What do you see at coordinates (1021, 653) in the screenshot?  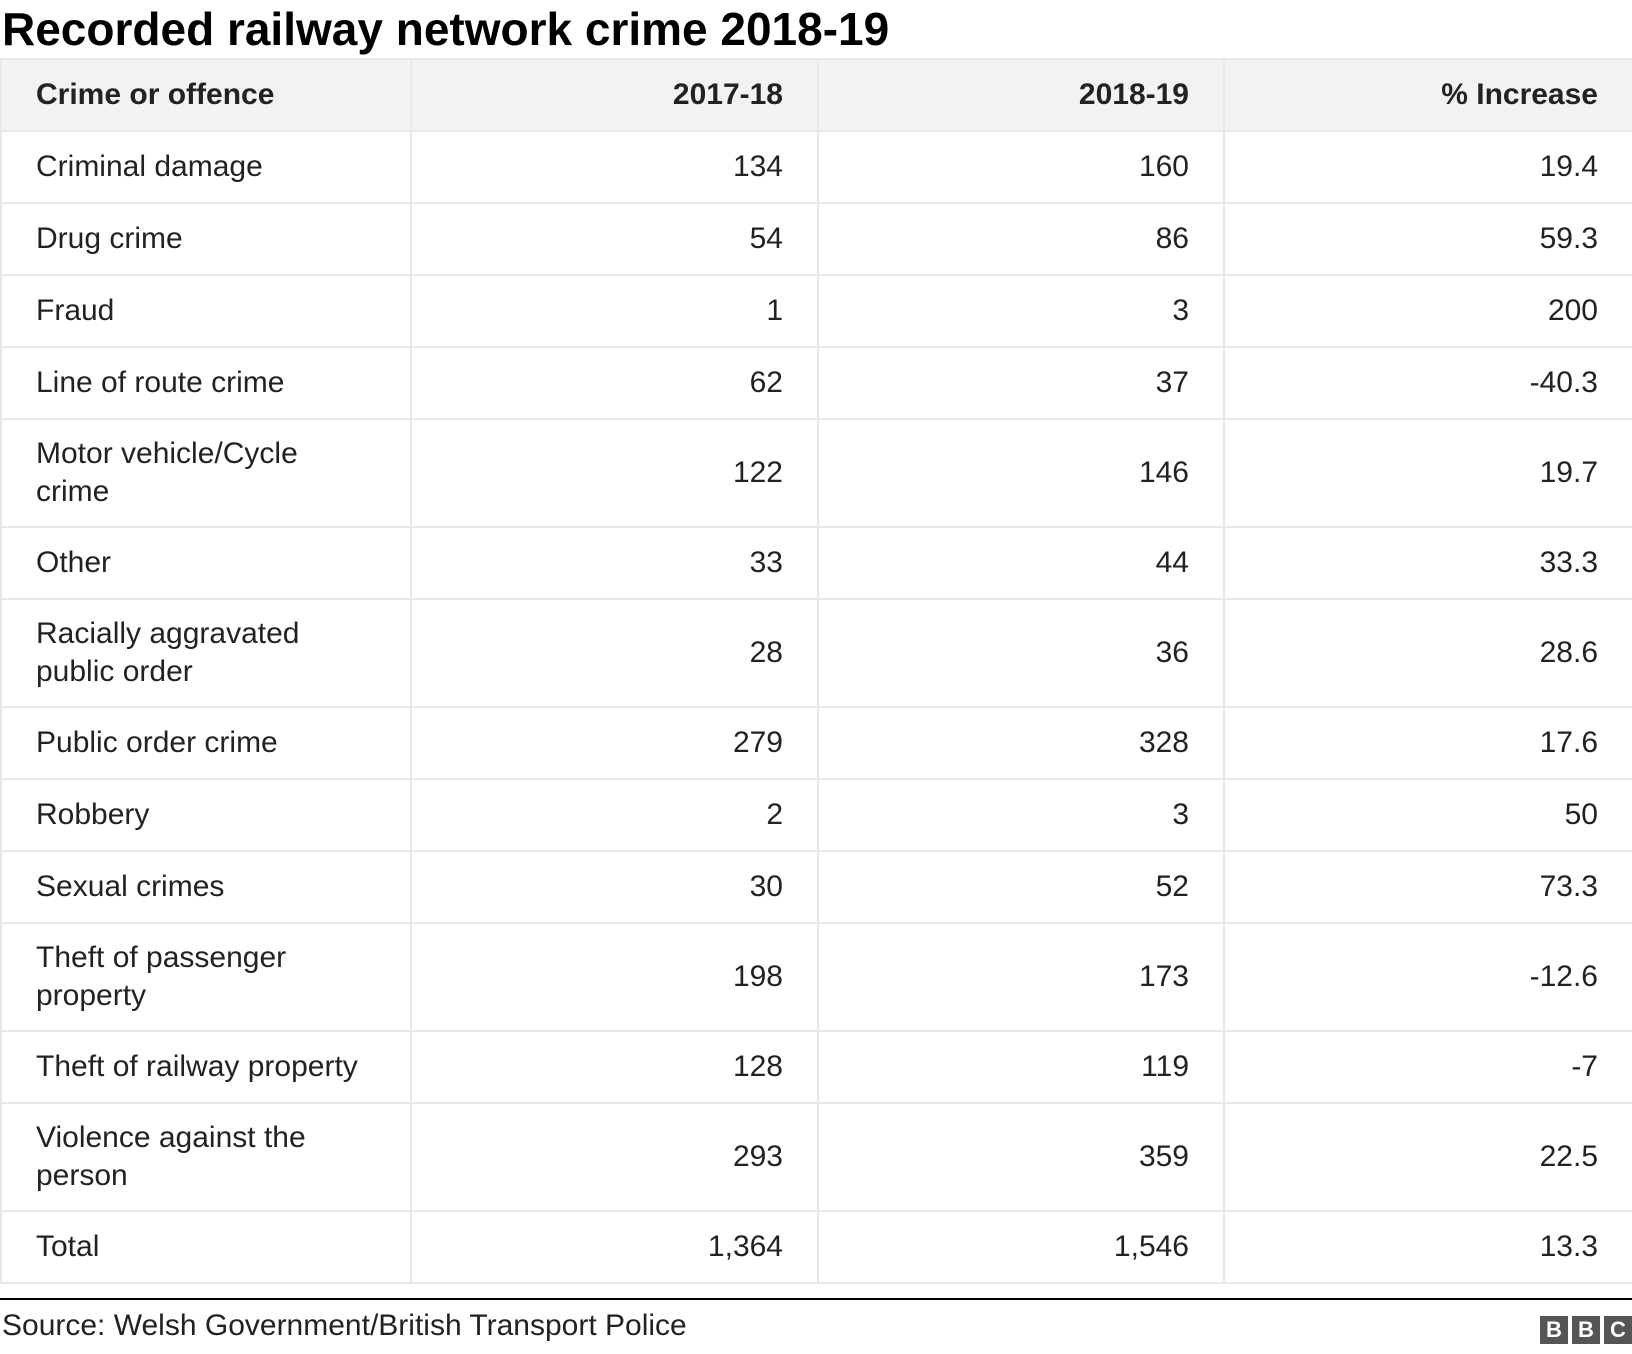 I see `cell-2018-19: 36` at bounding box center [1021, 653].